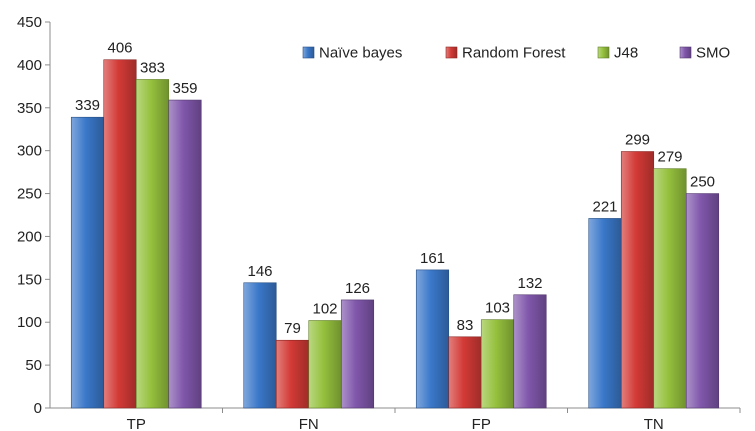 The image size is (755, 431). I want to click on data-label-j48-tp: 383, so click(152, 67).